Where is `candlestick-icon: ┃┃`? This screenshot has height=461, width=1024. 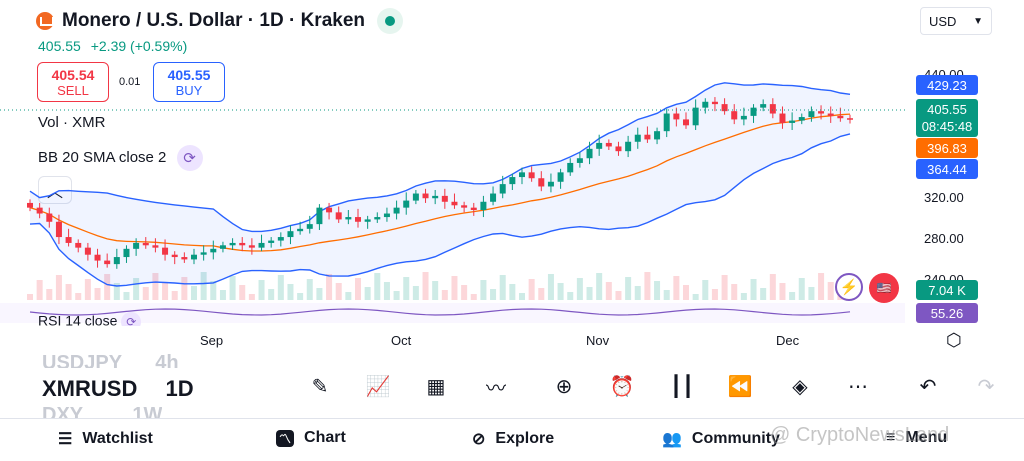
candlestick-icon: ┃┃ is located at coordinates (682, 386).